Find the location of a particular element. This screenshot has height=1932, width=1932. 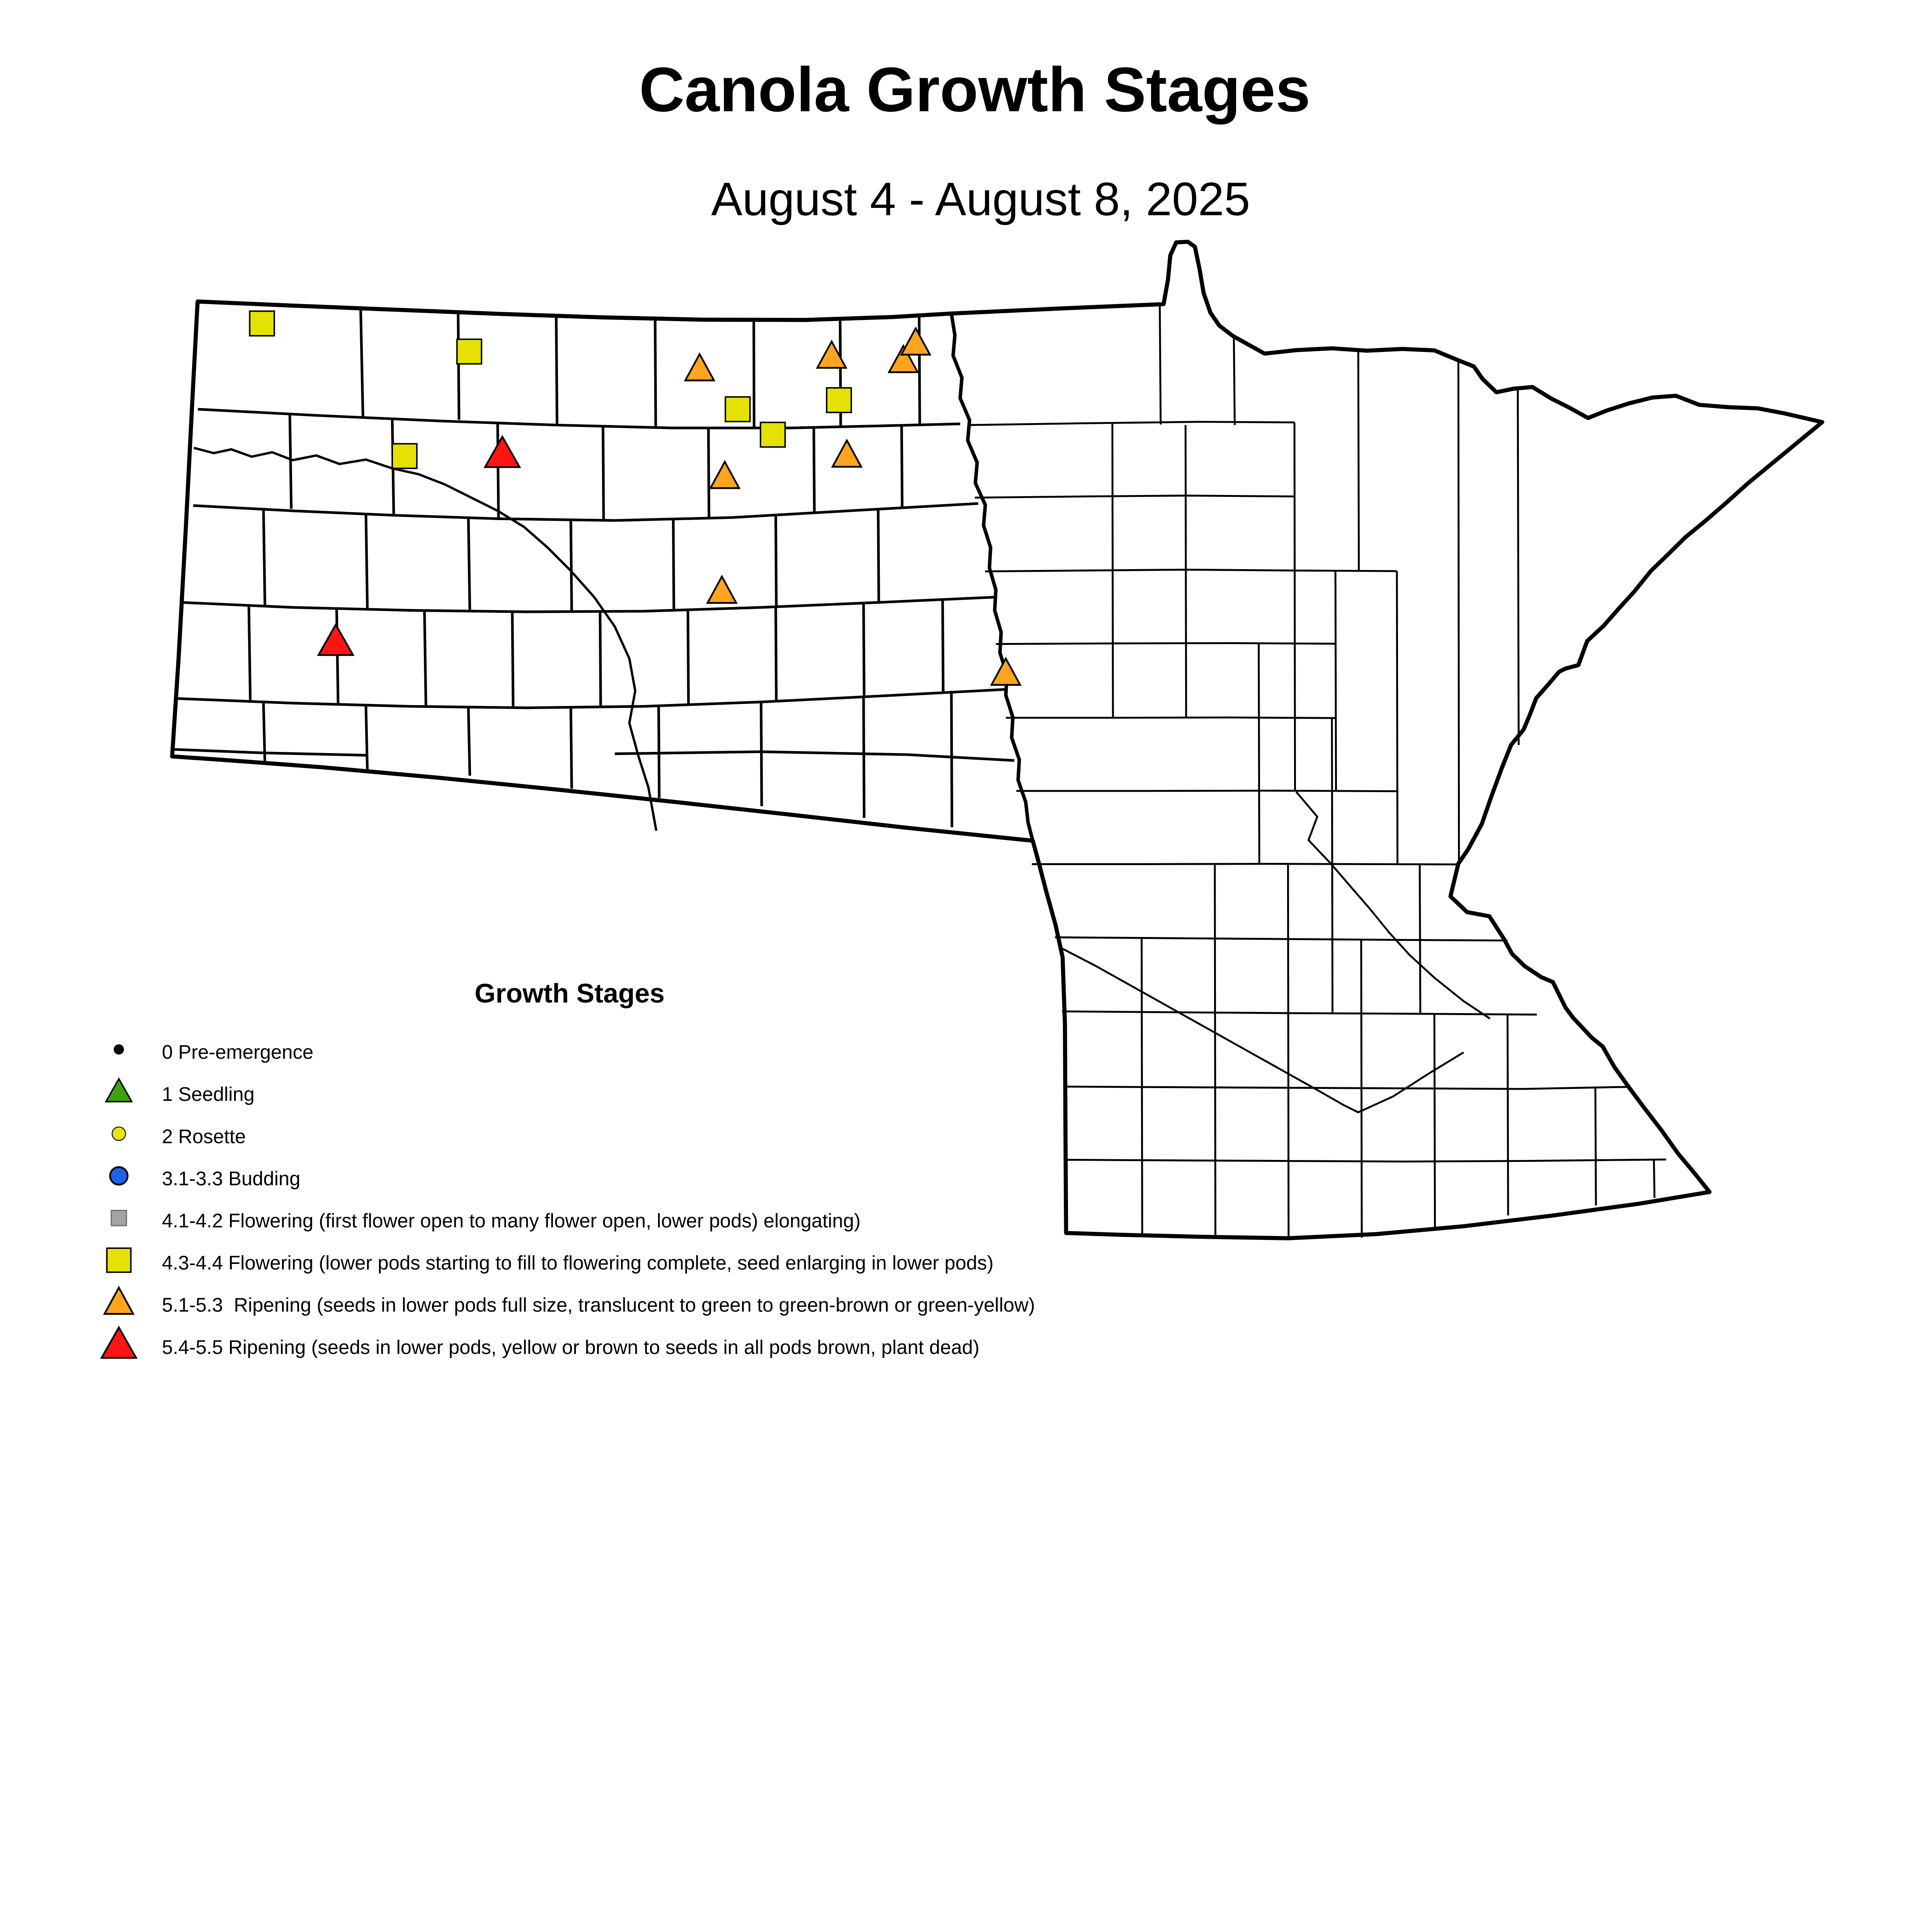

legend-item-0: 0 Pre-emergence is located at coordinates (214, 1052).